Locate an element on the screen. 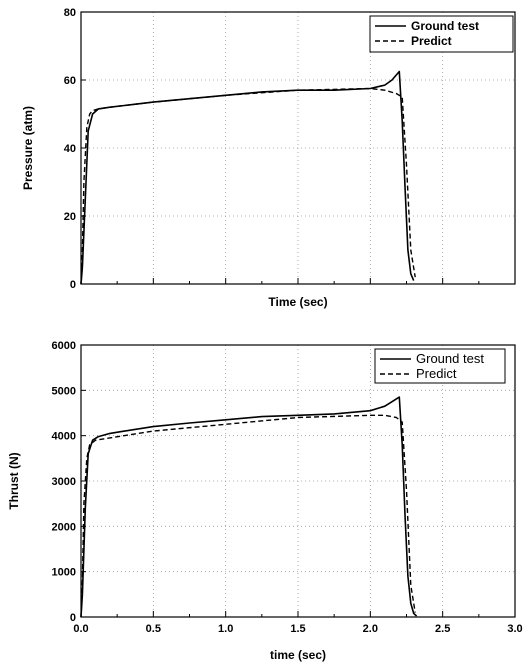 The image size is (532, 663). x-tick-label: 0.5 is located at coordinates (153, 629).